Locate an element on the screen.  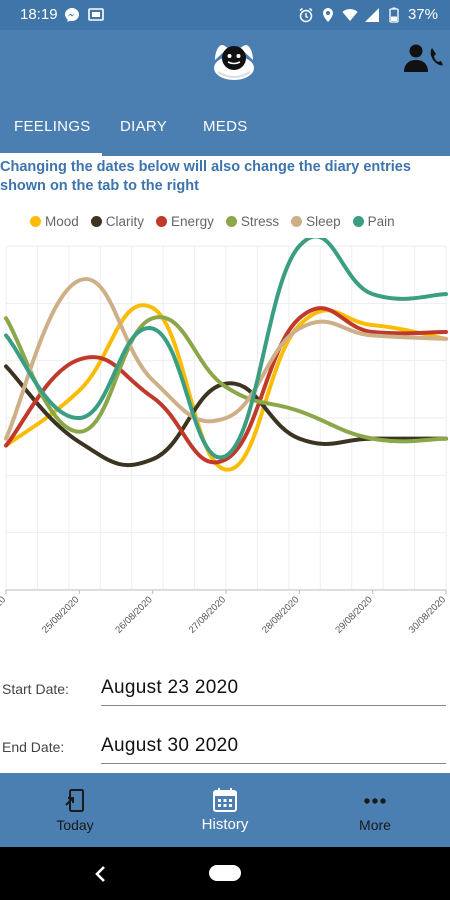
legend-label: Pain is located at coordinates (381, 221).